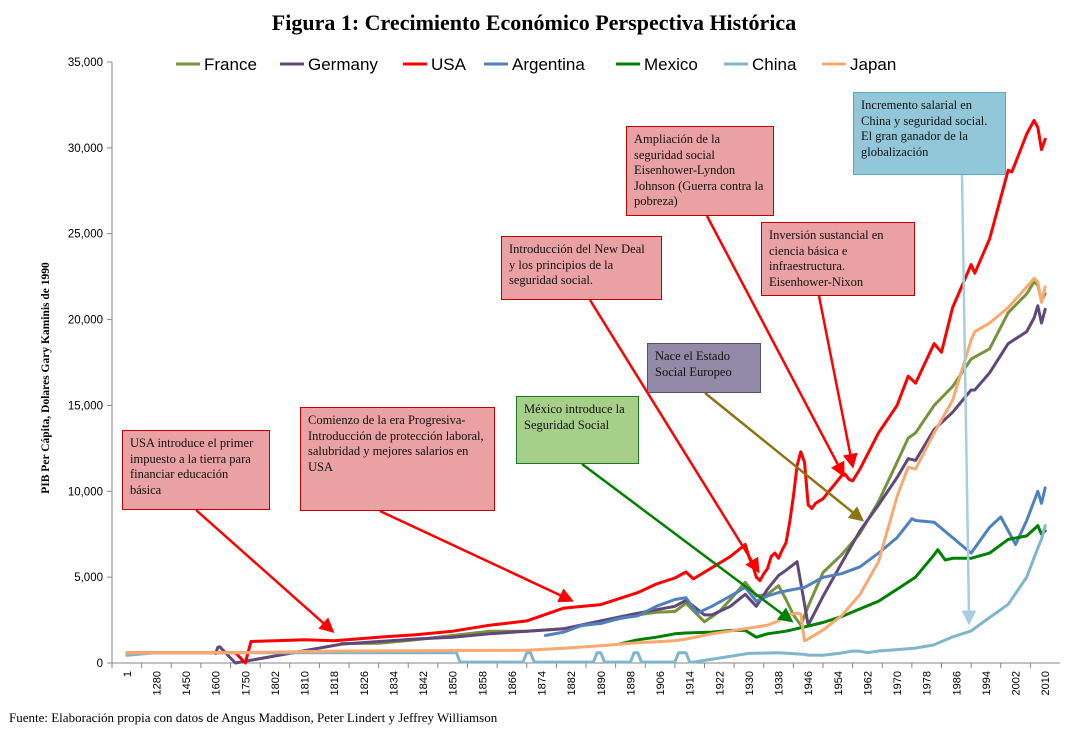 The width and height of the screenshot is (1069, 734). What do you see at coordinates (780, 683) in the screenshot?
I see `x-tick-label: 1938` at bounding box center [780, 683].